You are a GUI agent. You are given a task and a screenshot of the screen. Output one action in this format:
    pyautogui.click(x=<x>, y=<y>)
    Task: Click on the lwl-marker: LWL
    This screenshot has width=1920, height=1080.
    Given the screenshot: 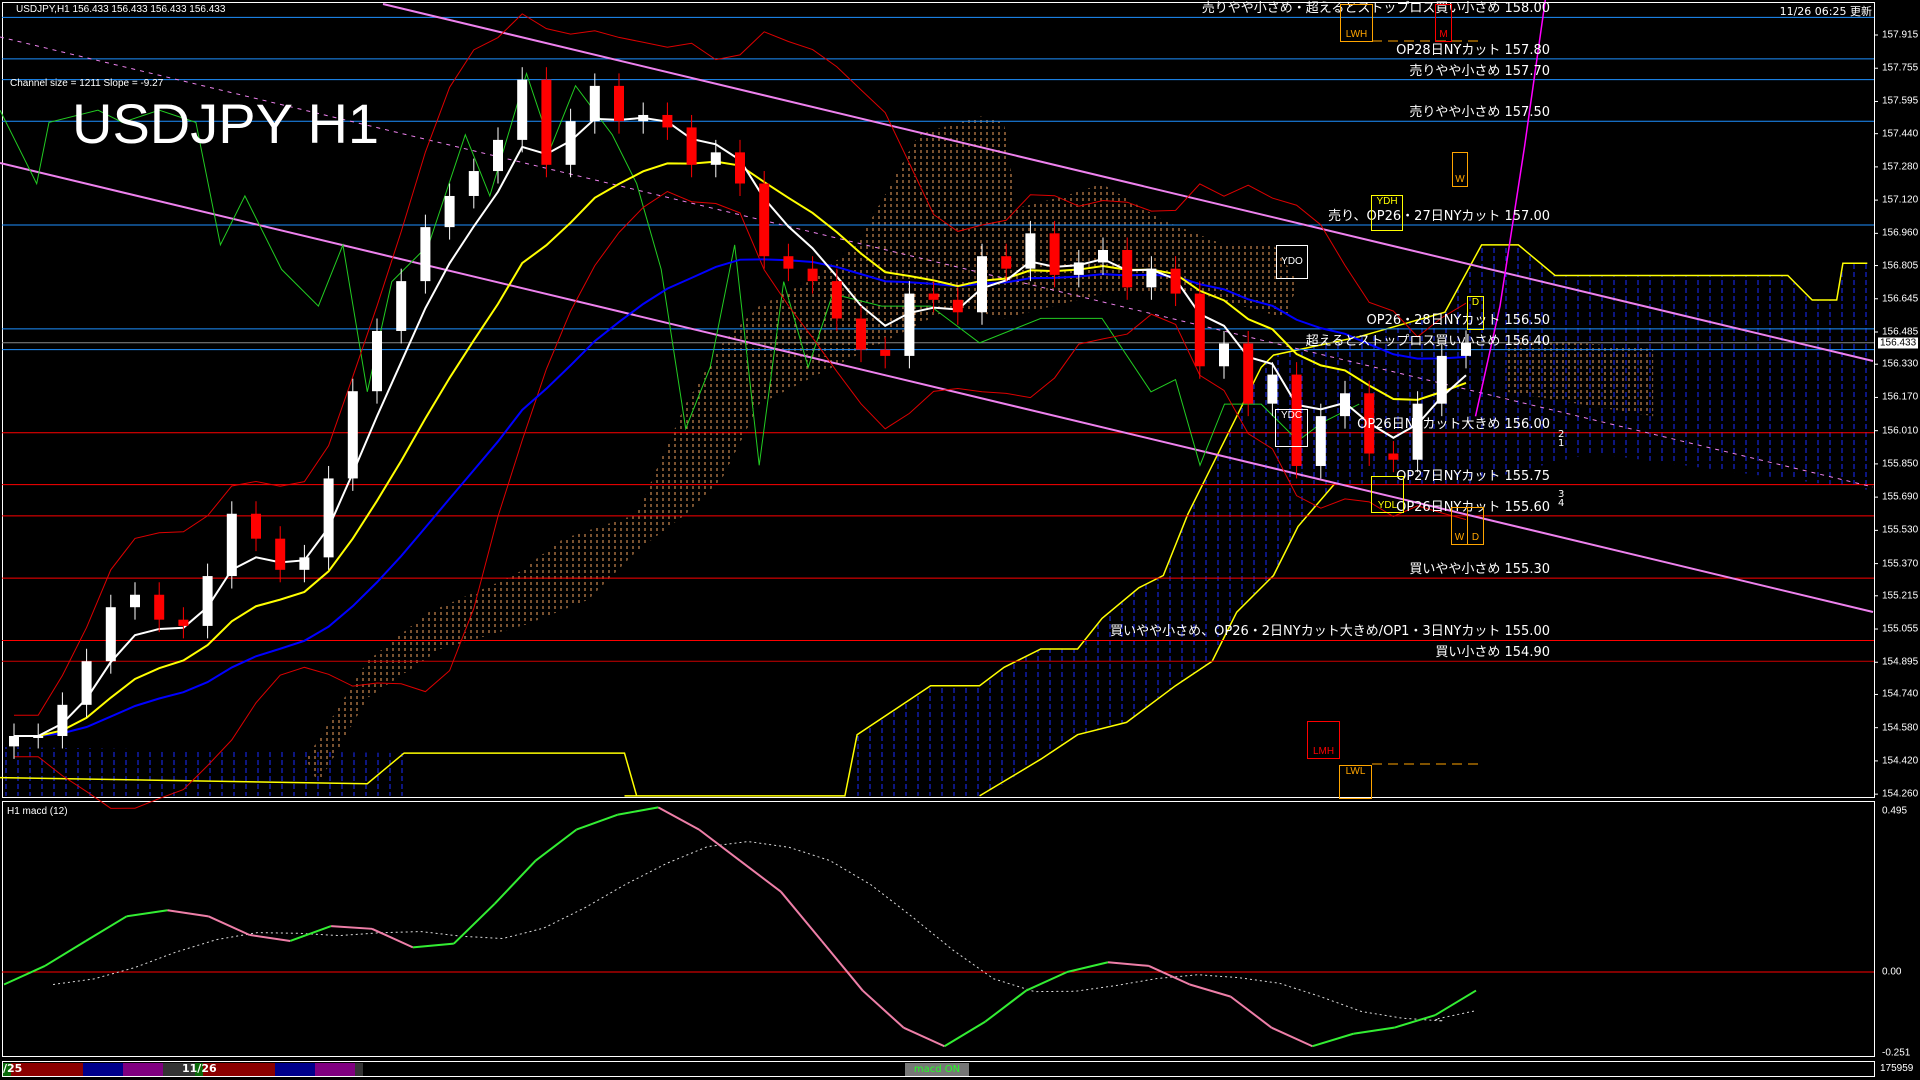 What is the action you would take?
    pyautogui.click(x=1355, y=782)
    